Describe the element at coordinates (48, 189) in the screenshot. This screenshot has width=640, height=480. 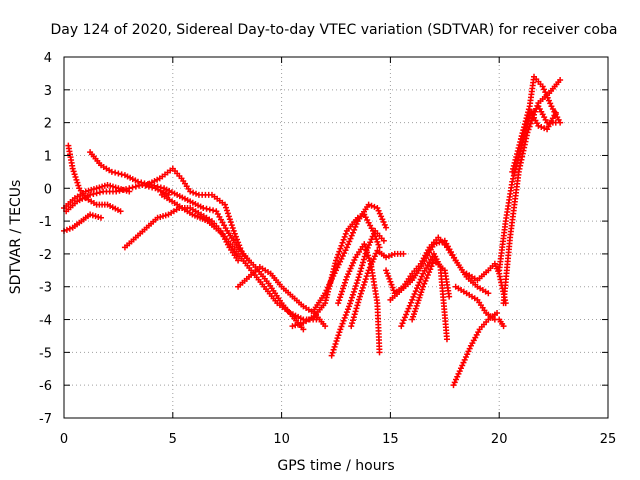
I see `y-tick-label: 0` at that location.